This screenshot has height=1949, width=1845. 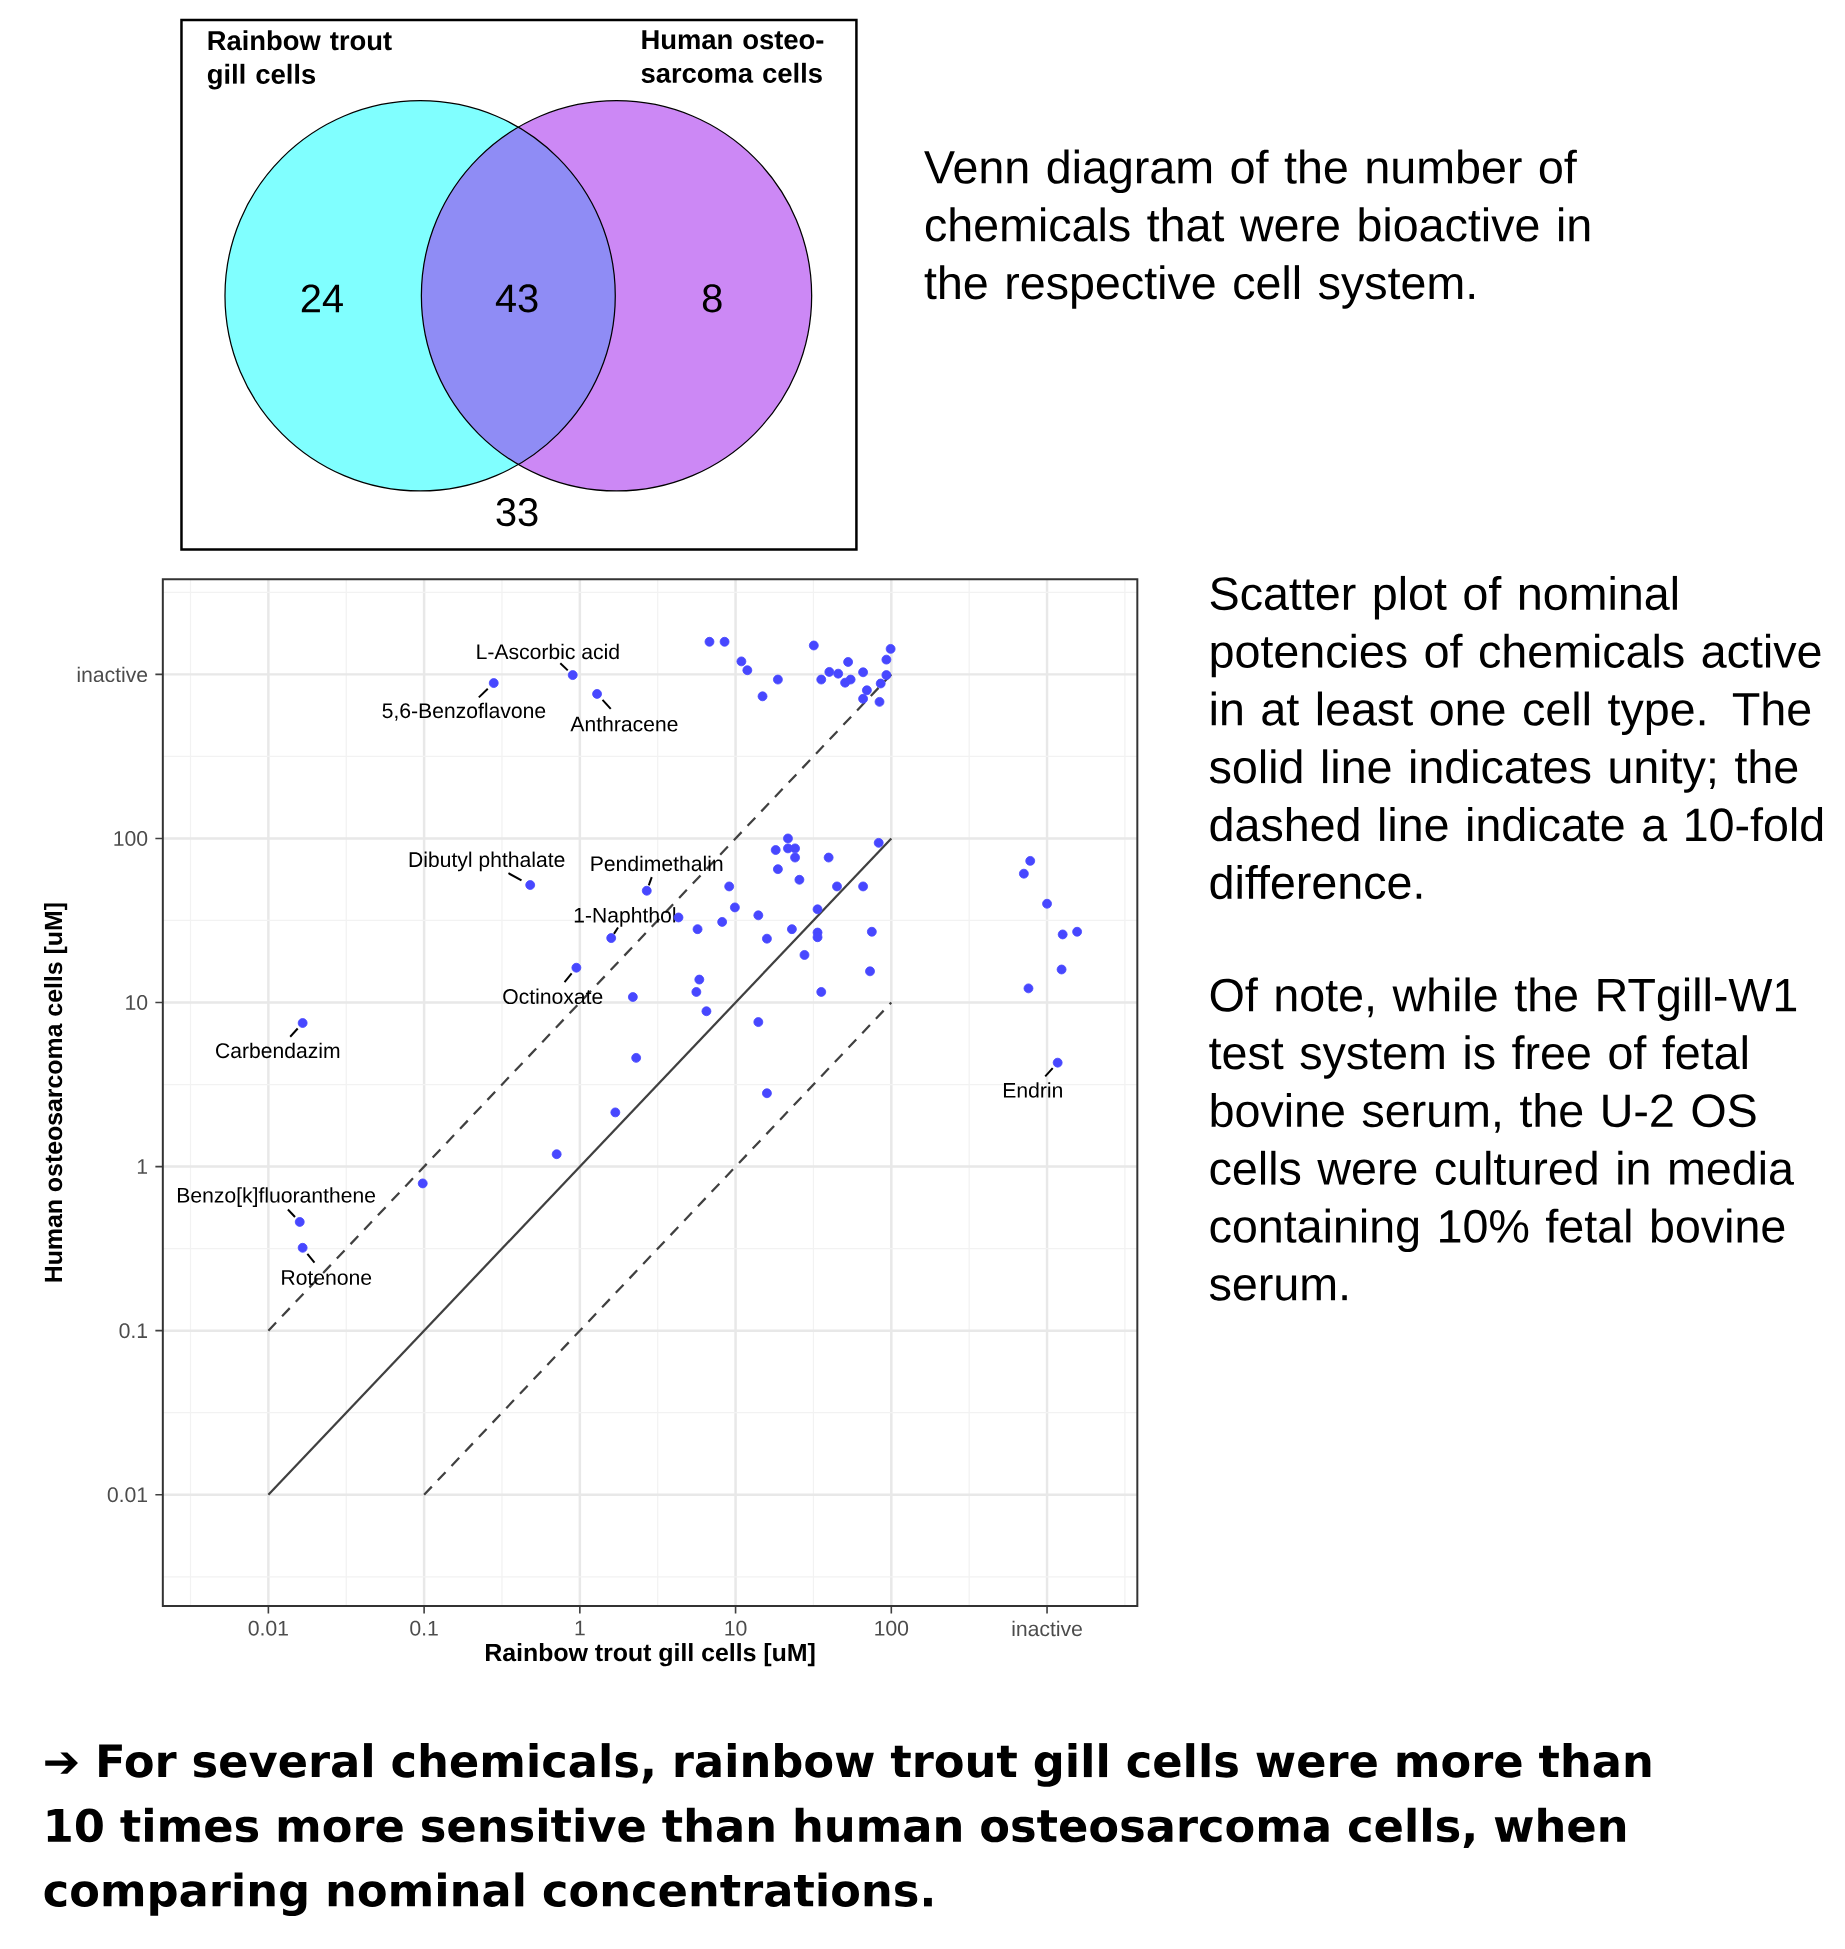 What do you see at coordinates (487, 861) in the screenshot?
I see `annotation: Dibutyl phthalate` at bounding box center [487, 861].